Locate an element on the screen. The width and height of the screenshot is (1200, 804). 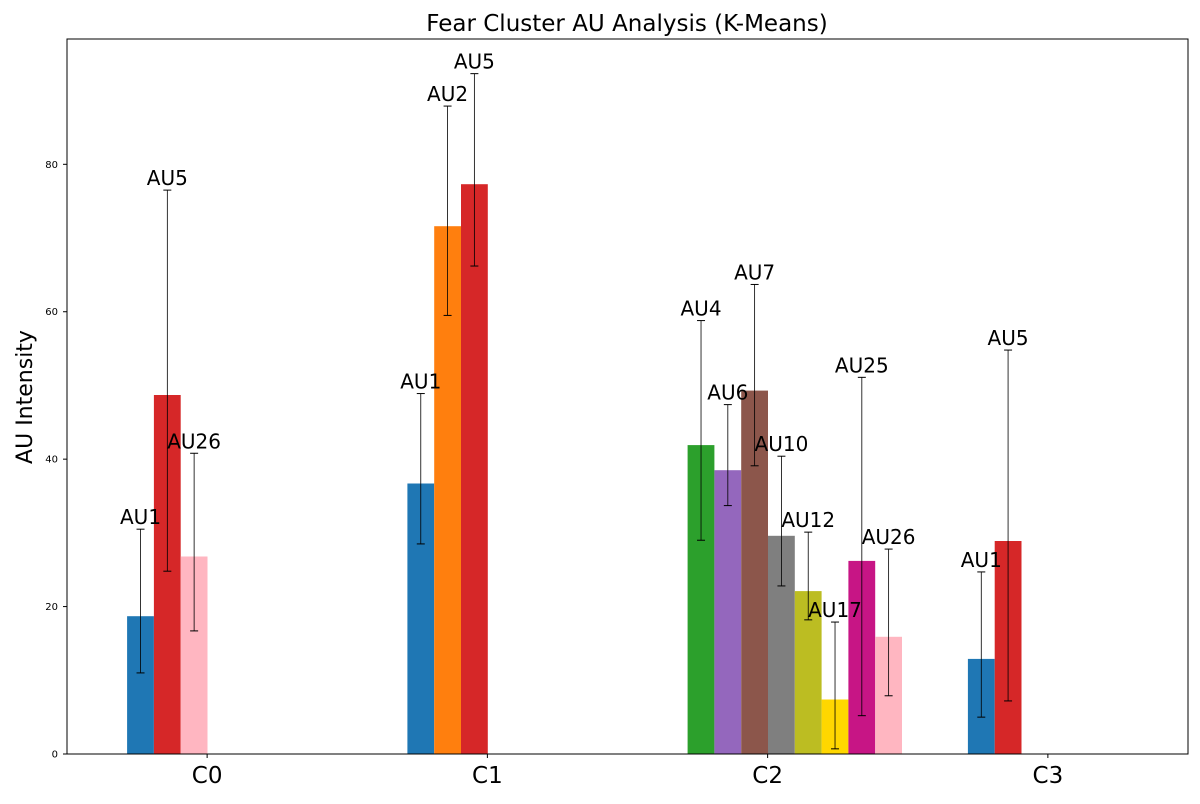
y-tick-label: 0 is located at coordinates (55, 755).